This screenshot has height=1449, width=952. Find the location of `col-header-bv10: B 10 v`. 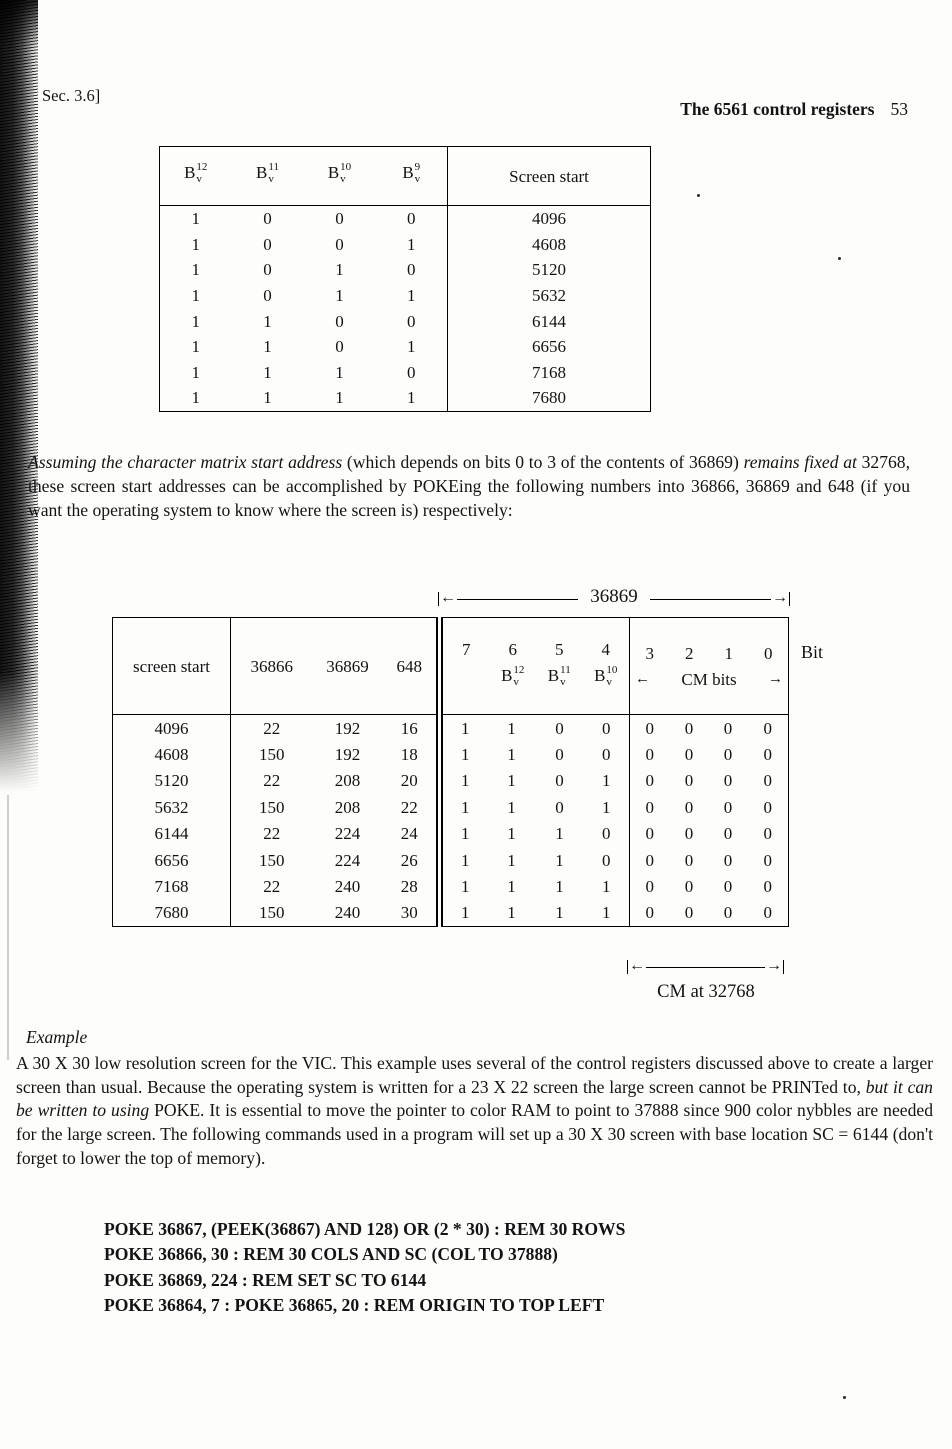

col-header-bv10: B 10 v is located at coordinates (339, 176).